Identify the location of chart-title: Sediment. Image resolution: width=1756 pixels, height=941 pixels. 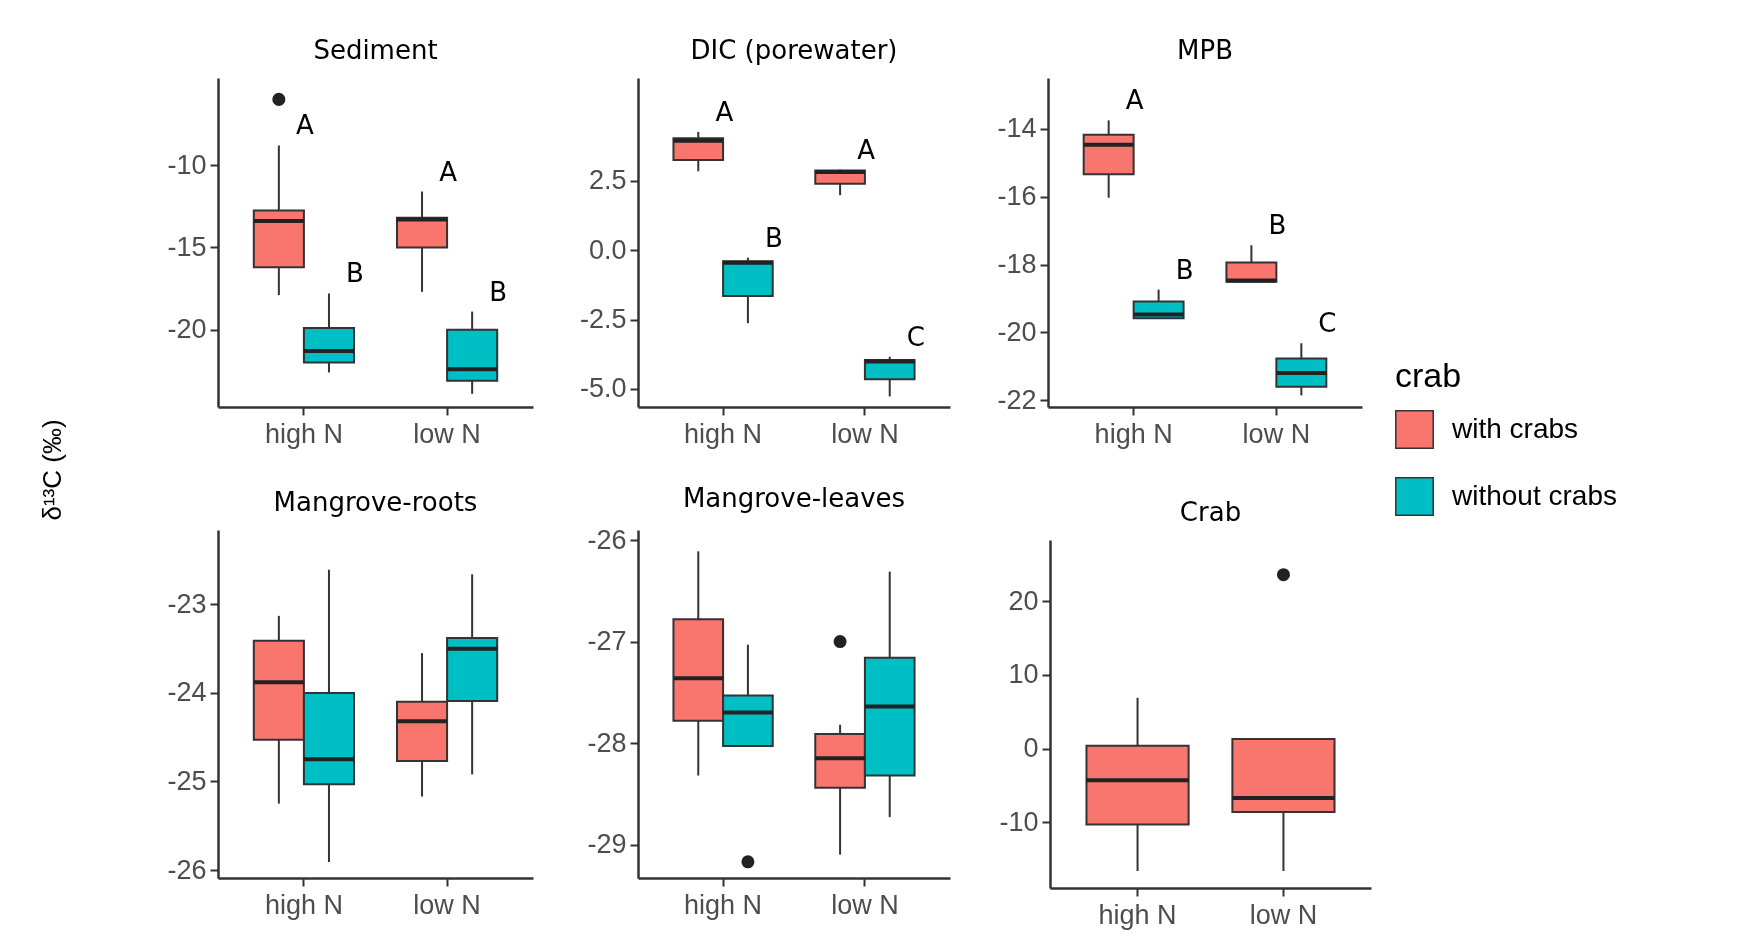
(375, 50).